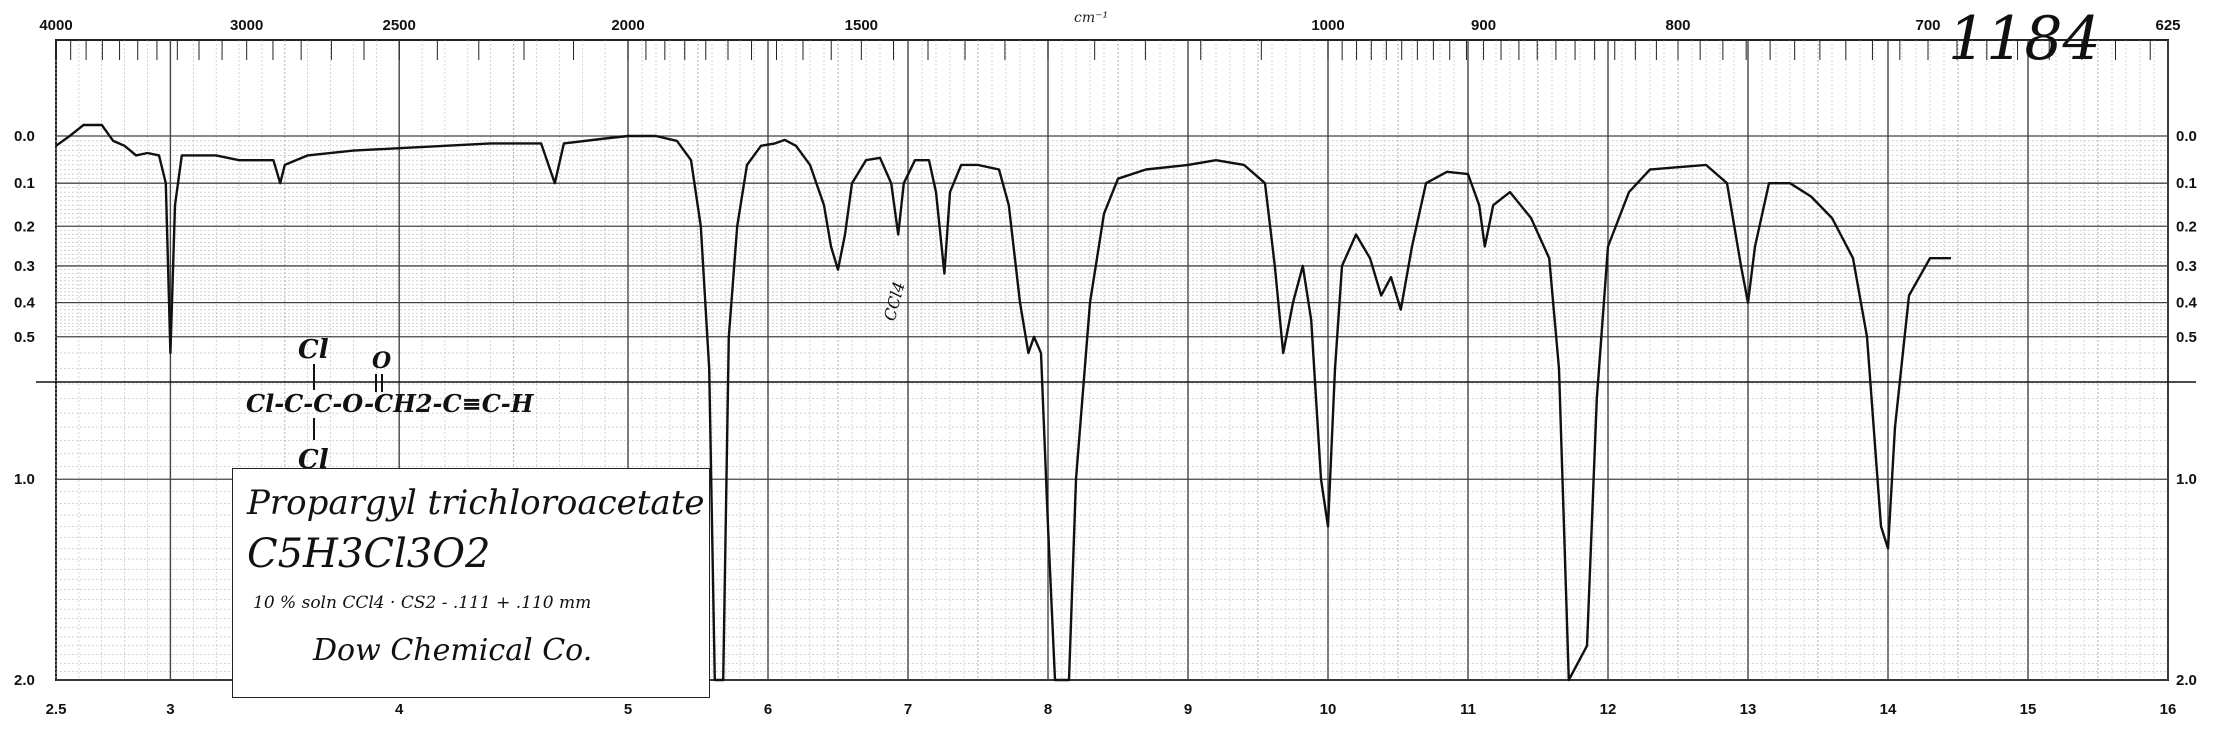 This screenshot has height=751, width=2234. I want to click on y-tick-label-left: 1.0, so click(24, 479).